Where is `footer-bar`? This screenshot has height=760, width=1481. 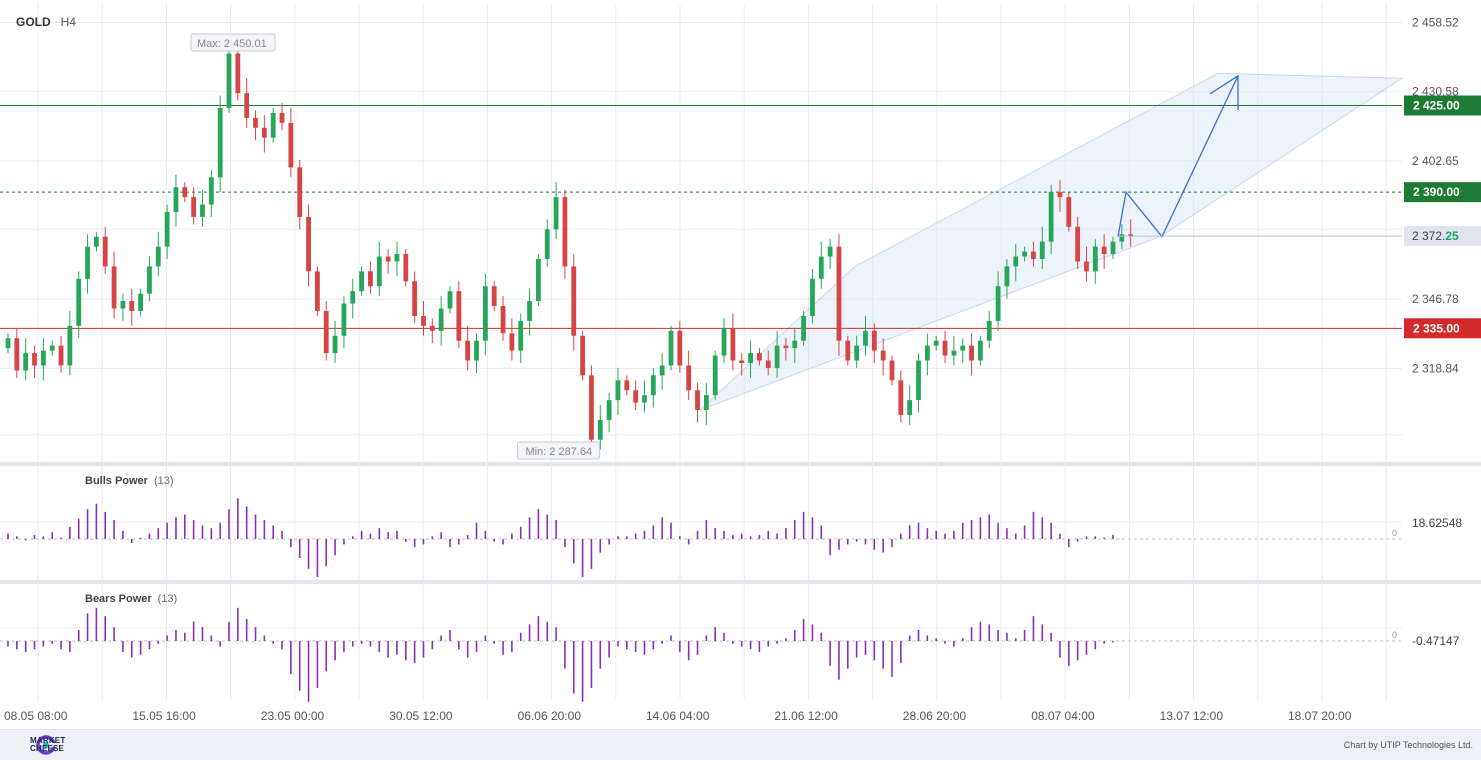
footer-bar is located at coordinates (740, 744).